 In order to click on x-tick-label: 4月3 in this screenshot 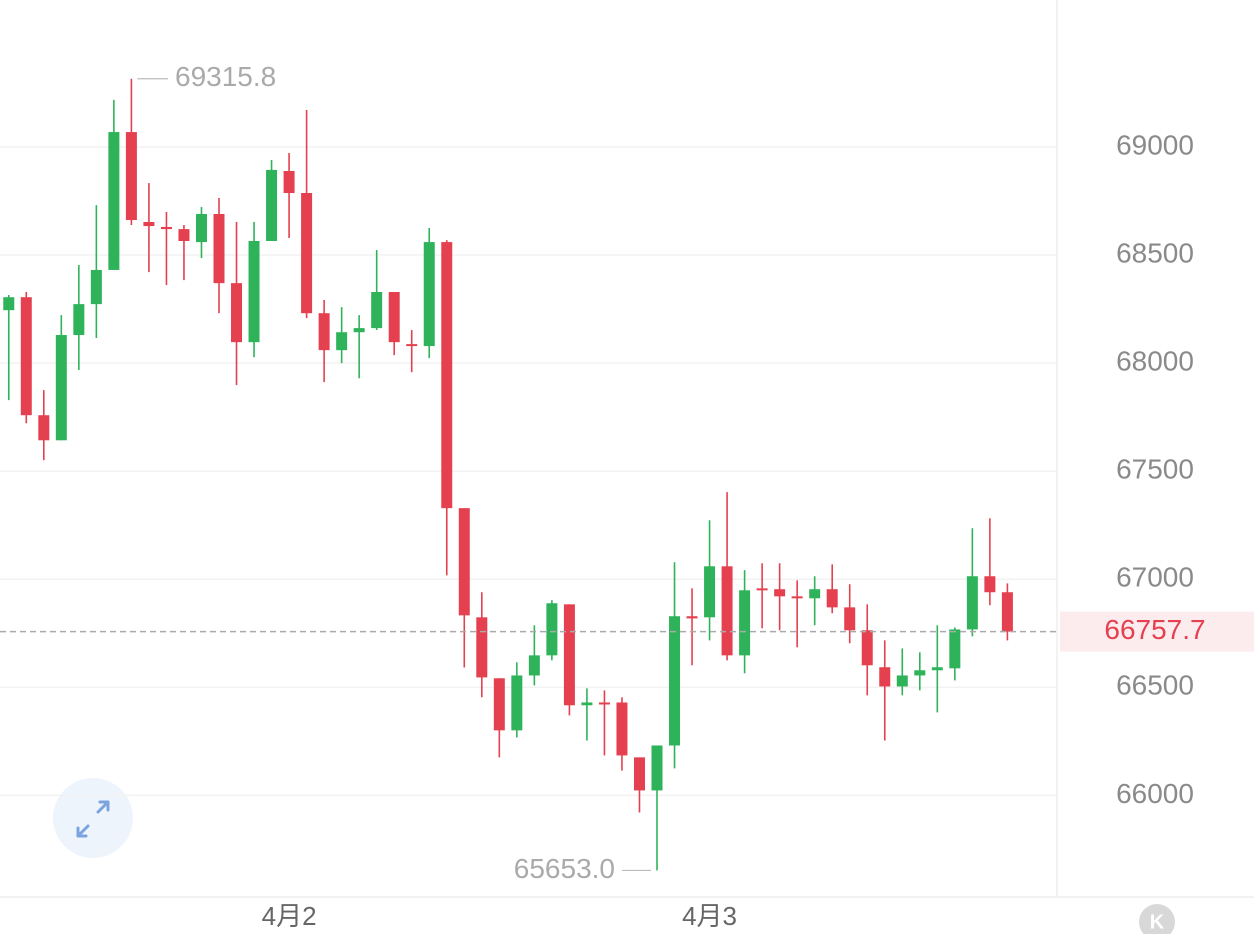, I will do `click(709, 916)`.